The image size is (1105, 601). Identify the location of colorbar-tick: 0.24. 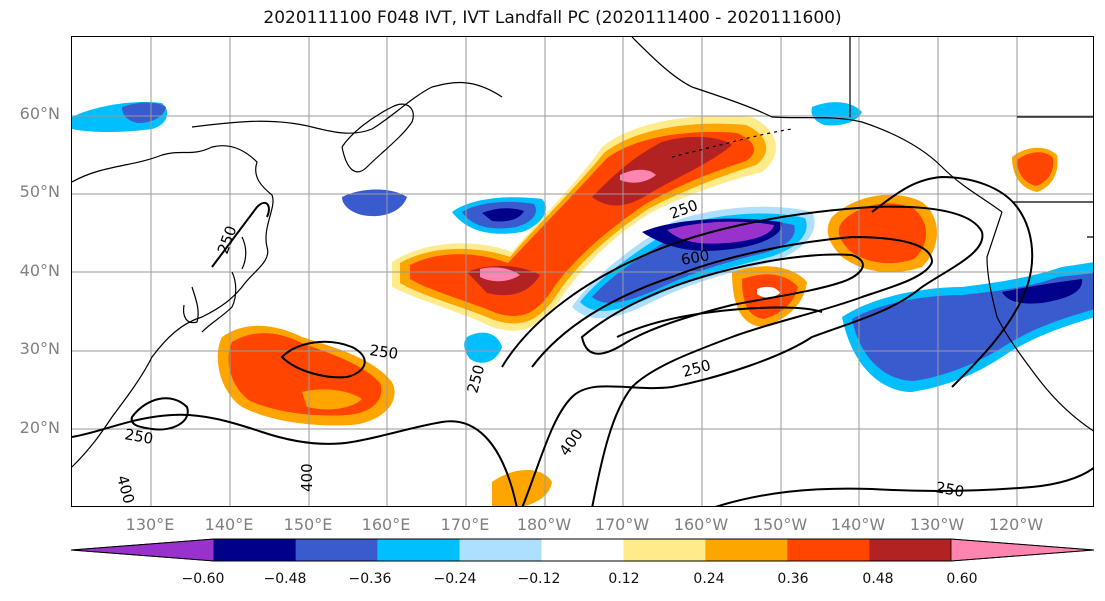
(709, 579).